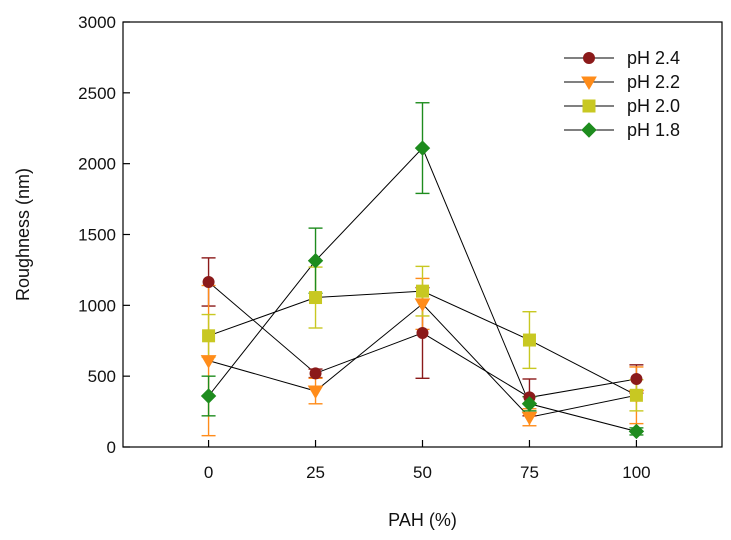  I want to click on x-tick-label: 25, so click(315, 472).